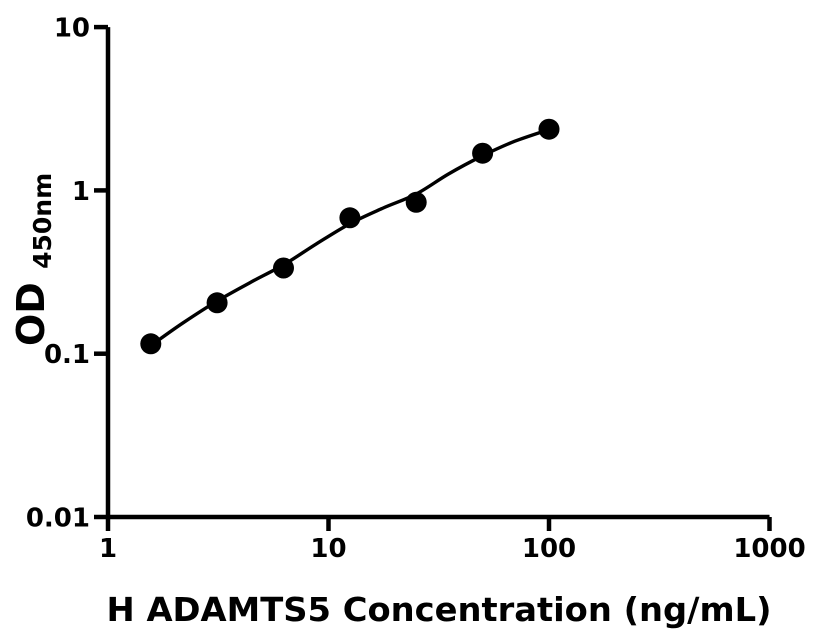 This screenshot has width=816, height=644. What do you see at coordinates (108, 549) in the screenshot?
I see `x-tick-label: 1` at bounding box center [108, 549].